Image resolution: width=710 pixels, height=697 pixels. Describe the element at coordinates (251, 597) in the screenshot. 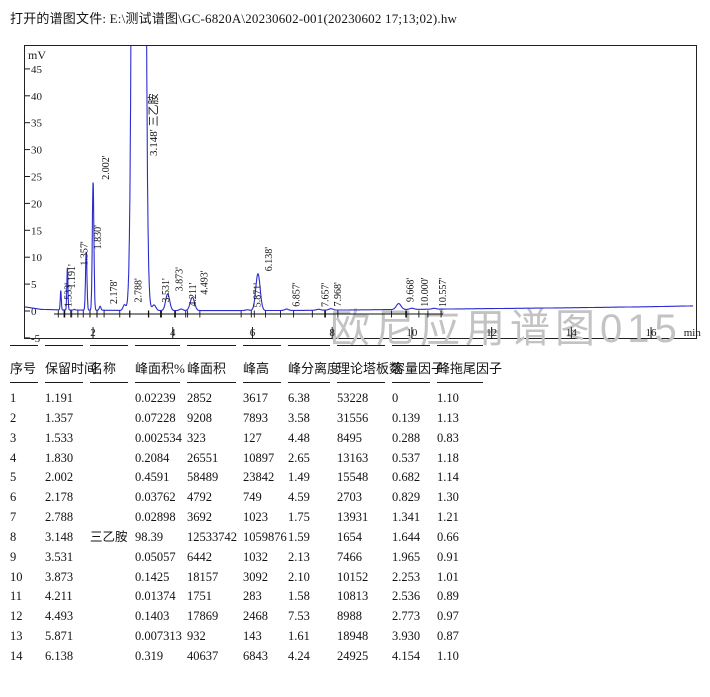

I see `table-row: 11 4.211 0.01374 1751 283 1.58 10813 2.536 0.89` at that location.